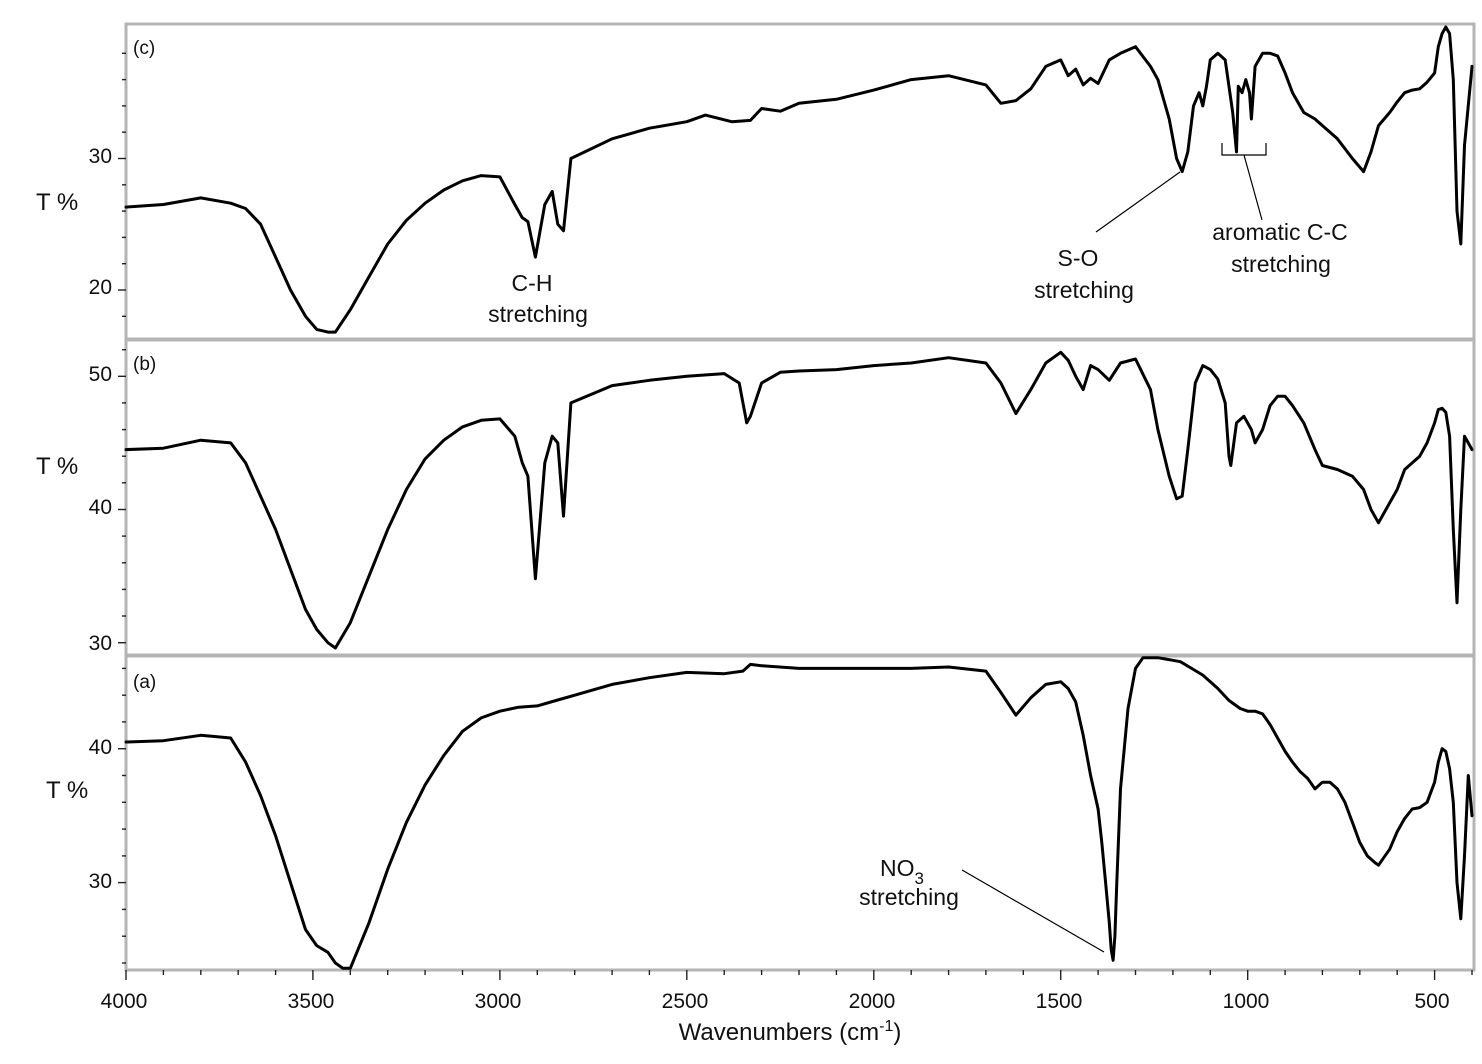  I want to click on annotation-cc-bracket, so click(1244, 149).